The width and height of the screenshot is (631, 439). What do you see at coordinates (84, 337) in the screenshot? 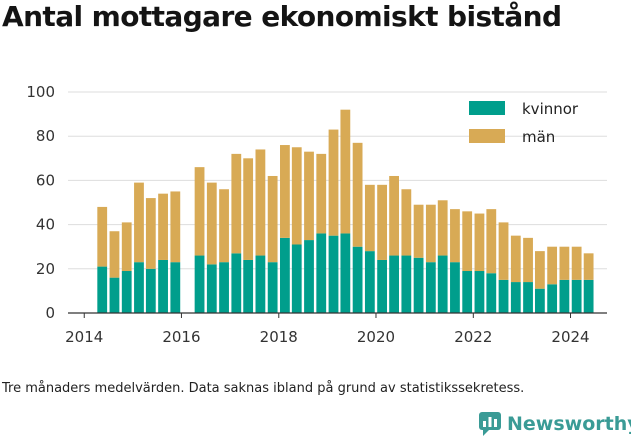
I see `x-tick-label: 2014` at bounding box center [84, 337].